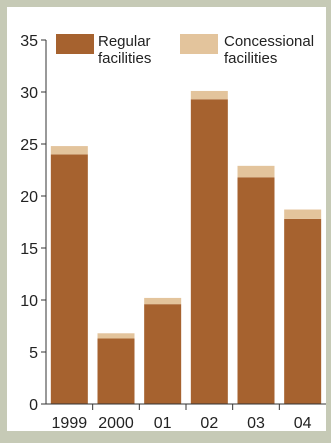 The height and width of the screenshot is (443, 331). What do you see at coordinates (33, 223) in the screenshot?
I see `y-axis: 0 5 10 15 20 25 30 35` at bounding box center [33, 223].